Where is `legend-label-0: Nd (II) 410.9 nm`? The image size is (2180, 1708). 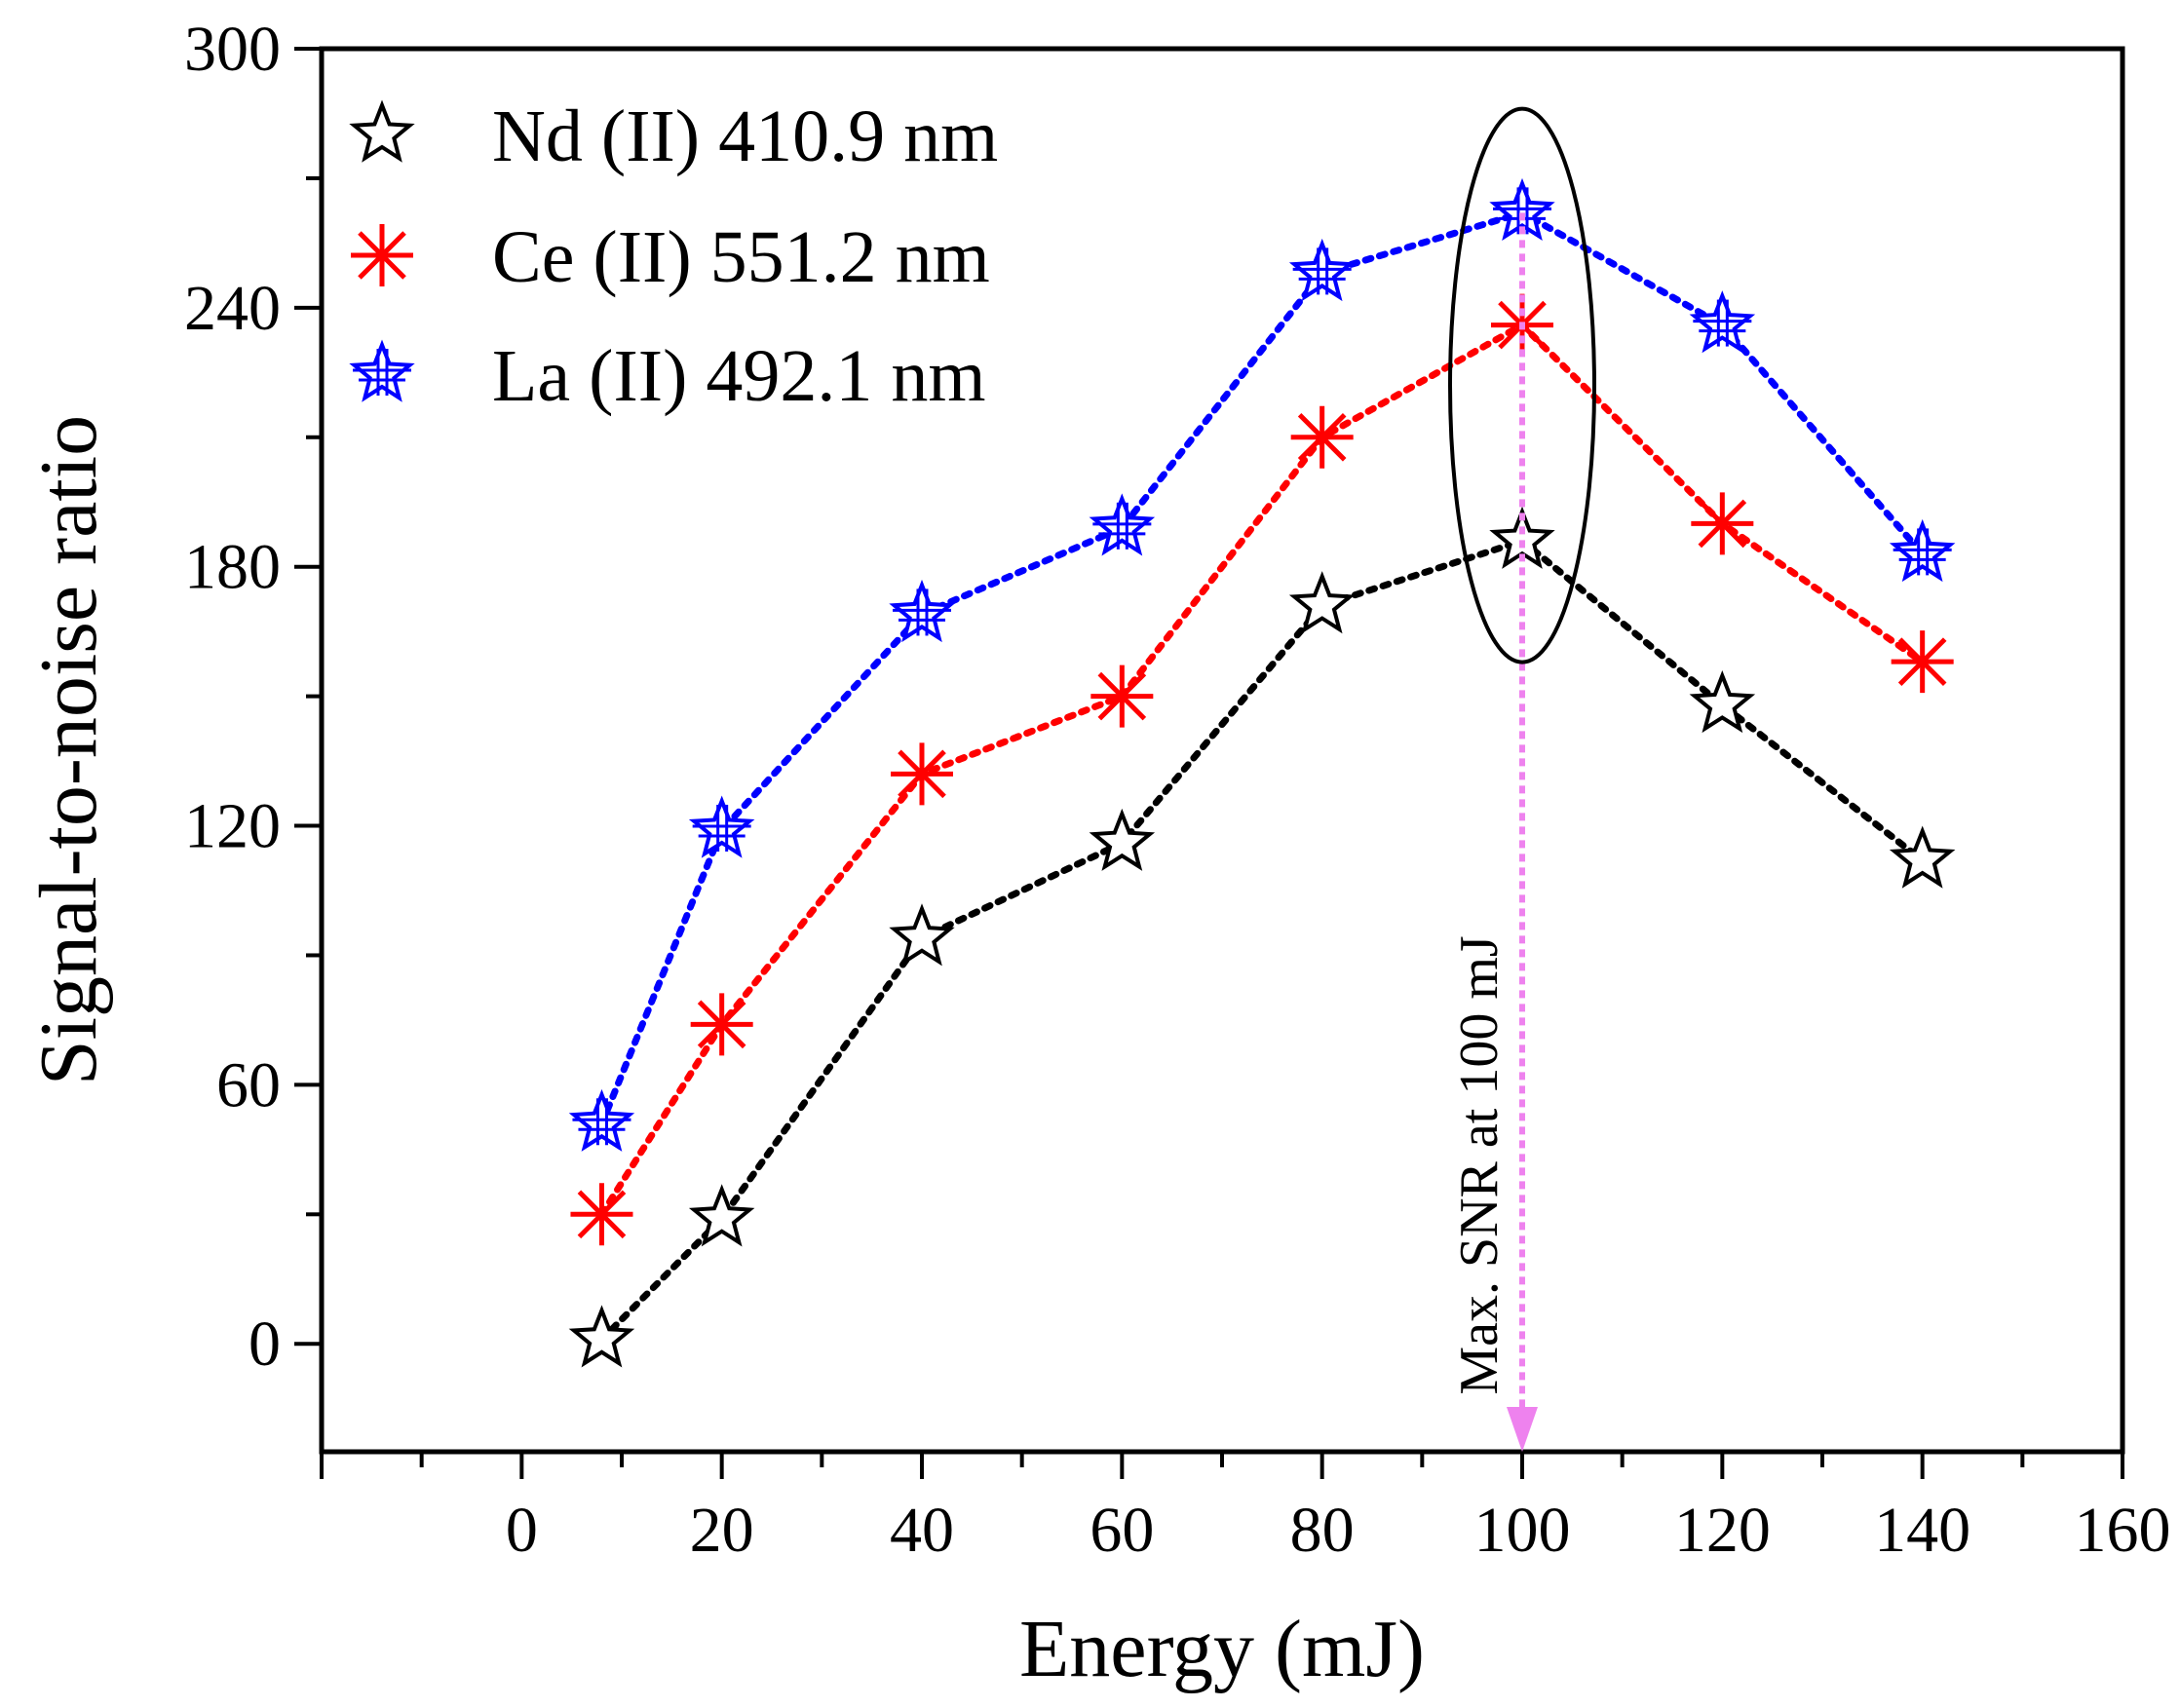
legend-label-0: Nd (II) 410.9 nm is located at coordinates (745, 136).